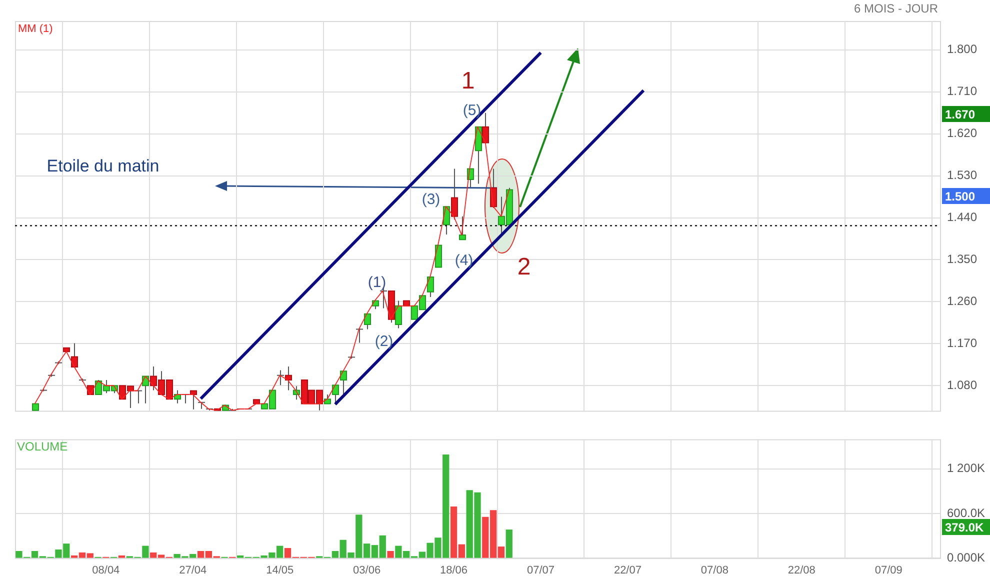 The width and height of the screenshot is (990, 580). What do you see at coordinates (962, 385) in the screenshot?
I see `y-tick-label: 1.080` at bounding box center [962, 385].